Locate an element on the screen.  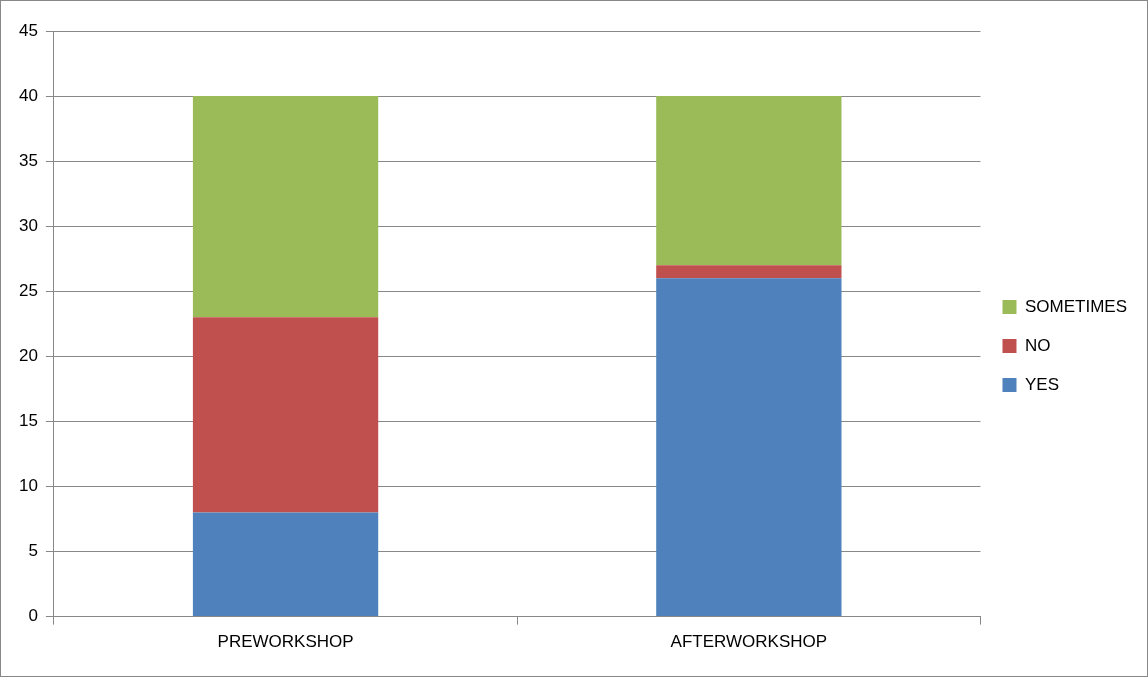
y-tick-label: 25 is located at coordinates (28, 290).